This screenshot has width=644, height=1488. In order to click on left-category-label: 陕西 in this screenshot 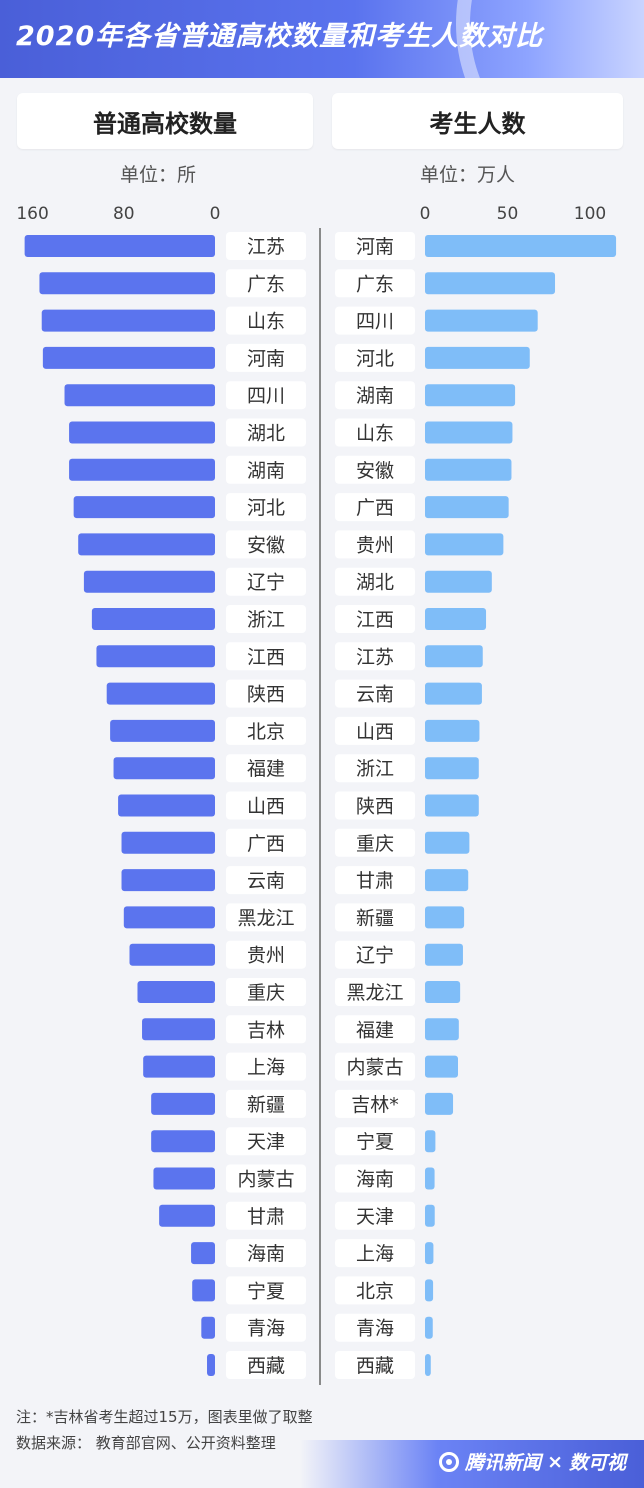, I will do `click(266, 695)`.